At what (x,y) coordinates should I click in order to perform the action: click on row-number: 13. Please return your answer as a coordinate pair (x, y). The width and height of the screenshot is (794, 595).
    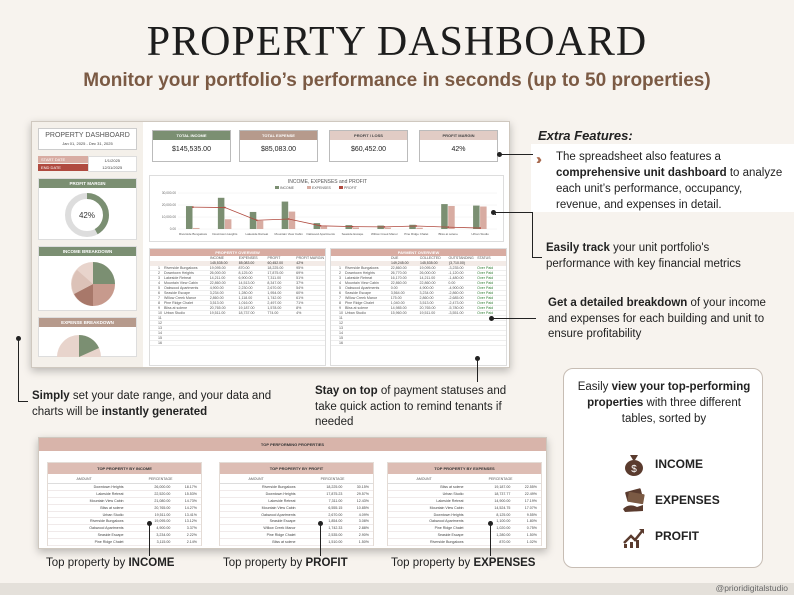
    Looking at the image, I should click on (341, 328).